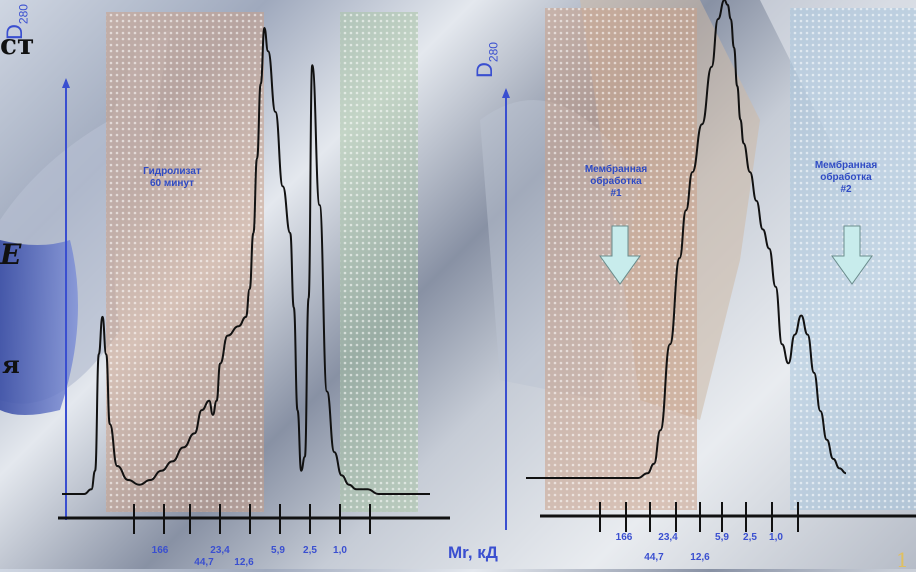  Describe the element at coordinates (902, 560) in the screenshot. I see `corner-digit: 1` at that location.